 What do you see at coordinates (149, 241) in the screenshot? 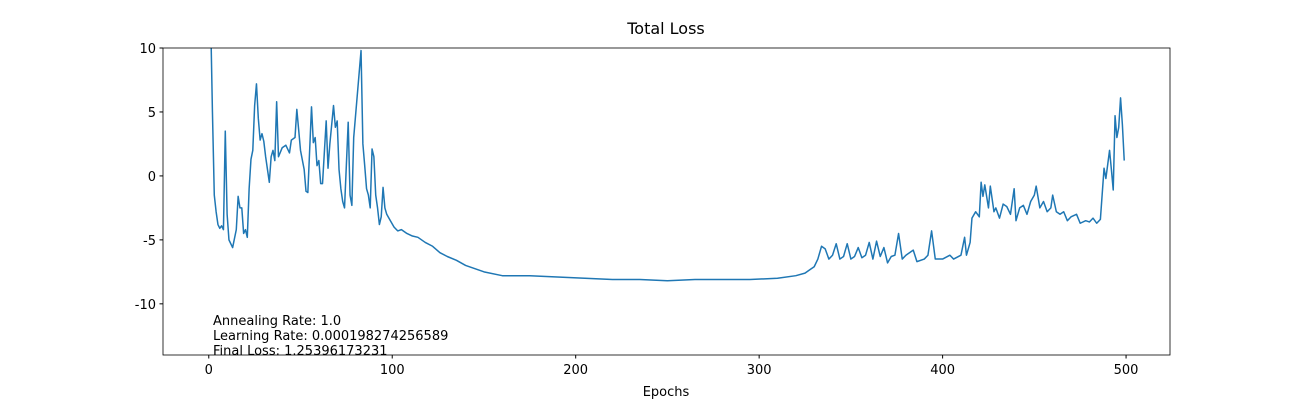
I see `y-tick-label: -5` at bounding box center [149, 241].